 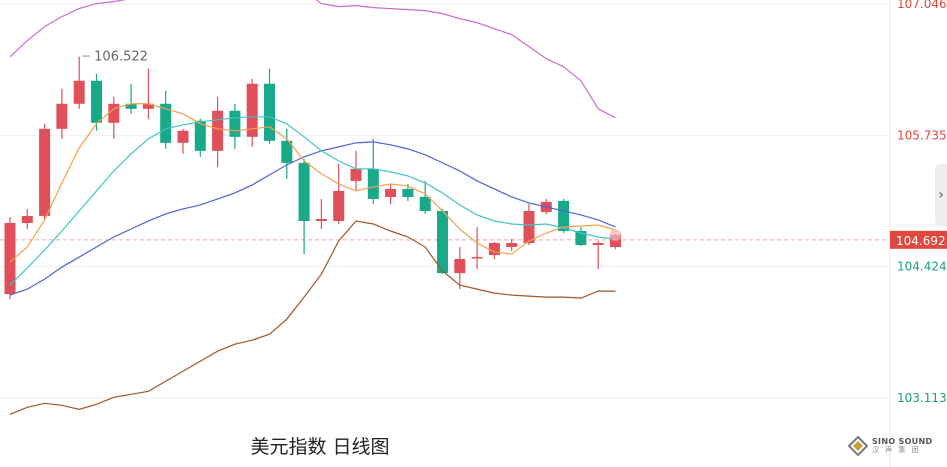 I want to click on chevron-right-icon: ›, so click(x=941, y=195).